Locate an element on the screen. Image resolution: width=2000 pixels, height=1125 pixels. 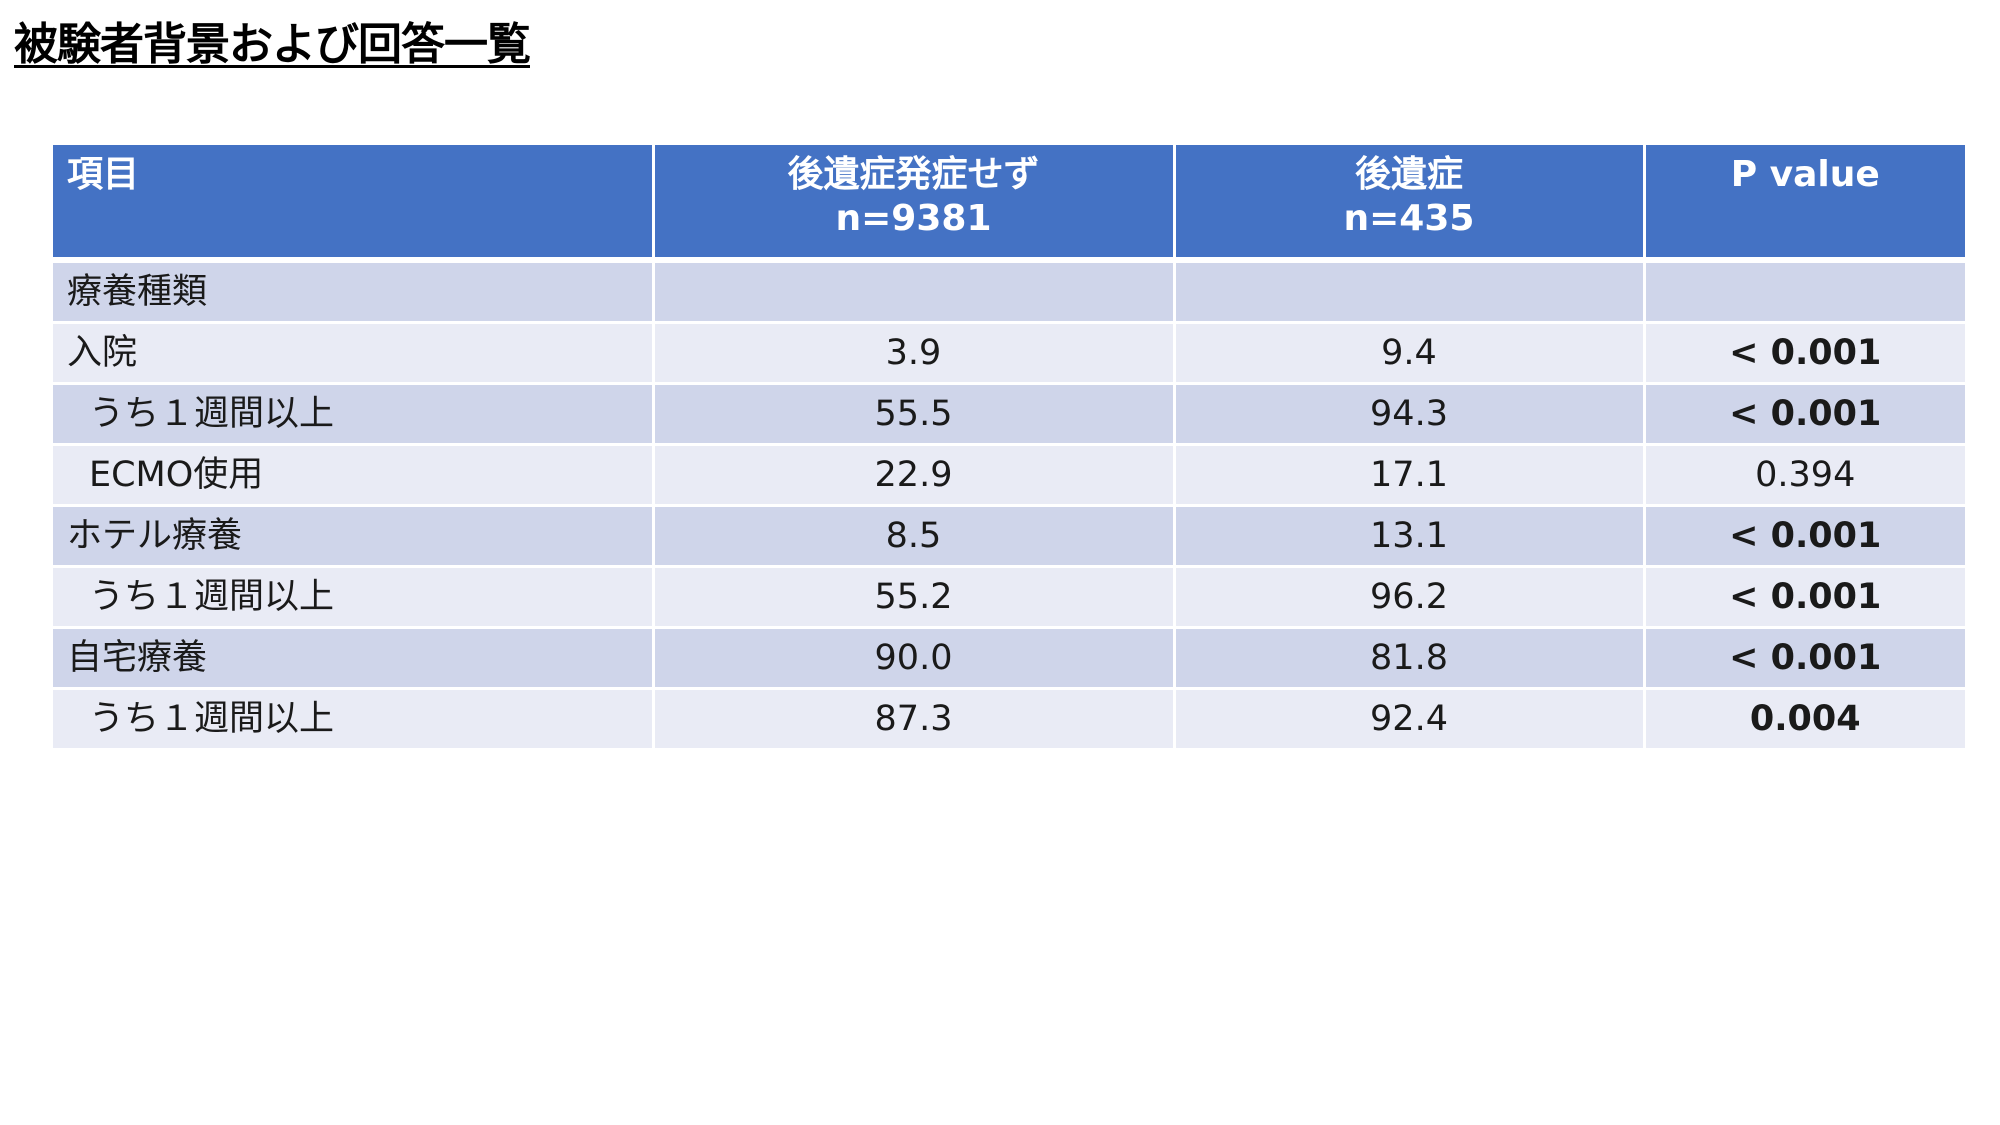
header-item: 項目 is located at coordinates (354, 204).